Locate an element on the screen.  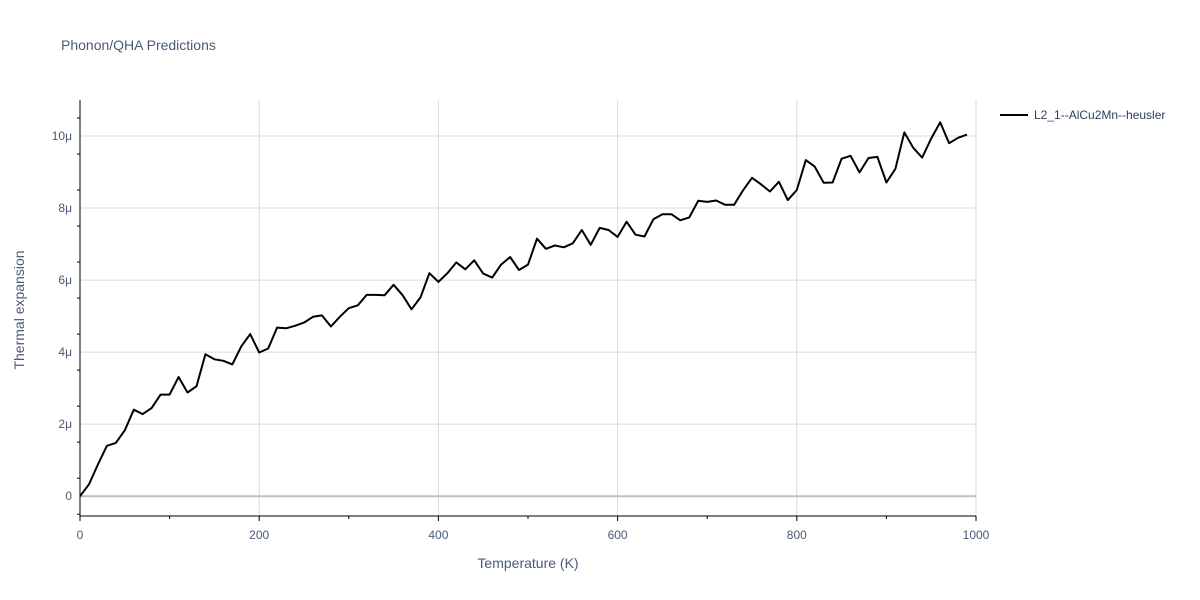
y-tick-label: 6μ is located at coordinates (65, 280).